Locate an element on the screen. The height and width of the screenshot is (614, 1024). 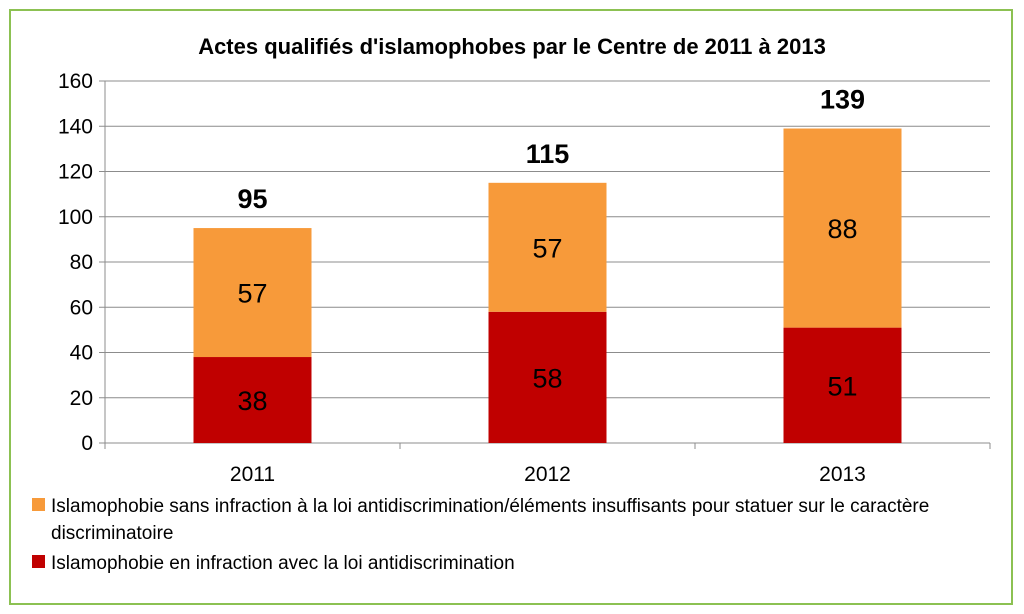
data-label-2013-series-0: 51 is located at coordinates (842, 386).